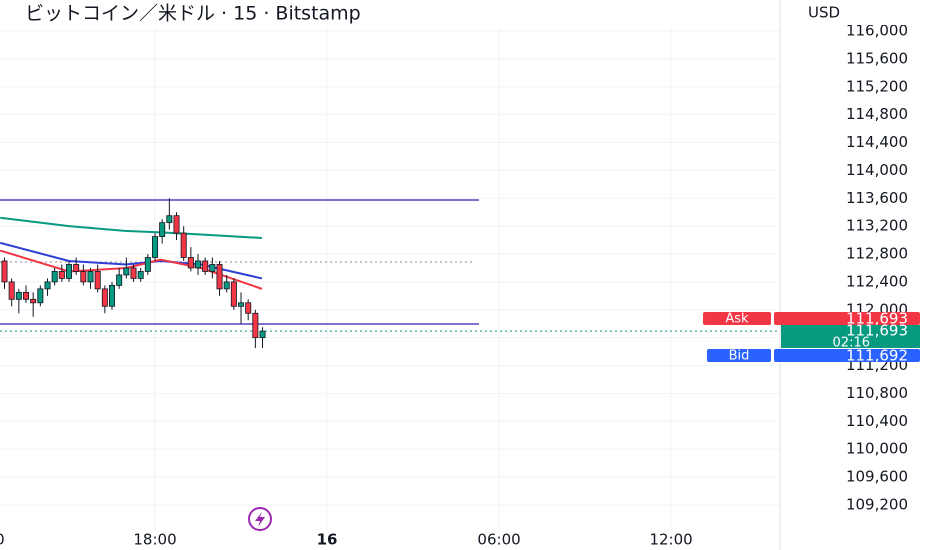 This screenshot has width=932, height=550. I want to click on y-tick-label: 112,800, so click(877, 254).